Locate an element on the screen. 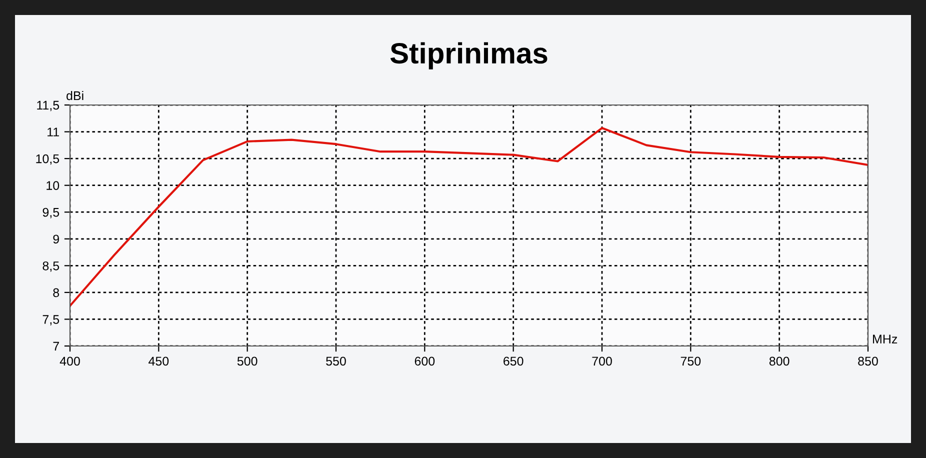 Image resolution: width=926 pixels, height=458 pixels. y-tick-label: 9,5 is located at coordinates (51, 213).